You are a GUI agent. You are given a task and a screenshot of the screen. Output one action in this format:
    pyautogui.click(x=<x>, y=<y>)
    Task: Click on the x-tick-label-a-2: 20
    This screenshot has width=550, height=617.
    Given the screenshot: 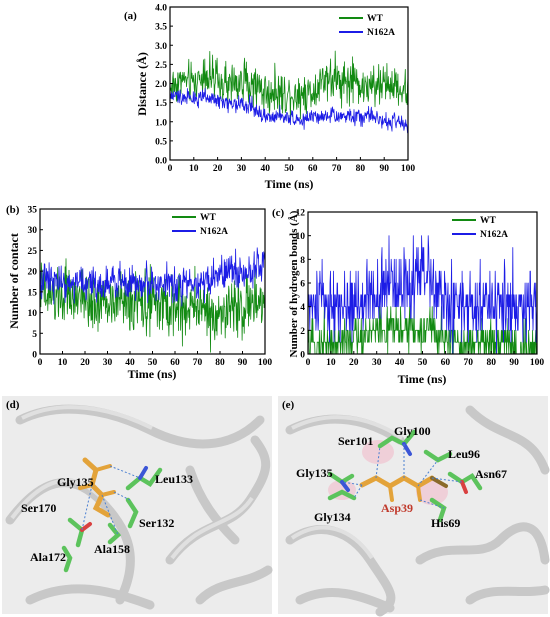 What is the action you would take?
    pyautogui.click(x=218, y=169)
    